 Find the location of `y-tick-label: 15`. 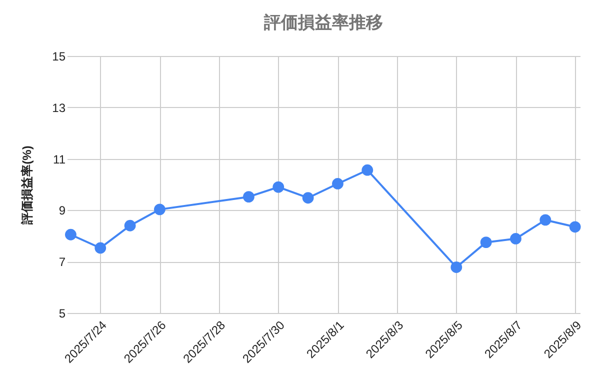

y-tick-label: 15 is located at coordinates (59, 57).